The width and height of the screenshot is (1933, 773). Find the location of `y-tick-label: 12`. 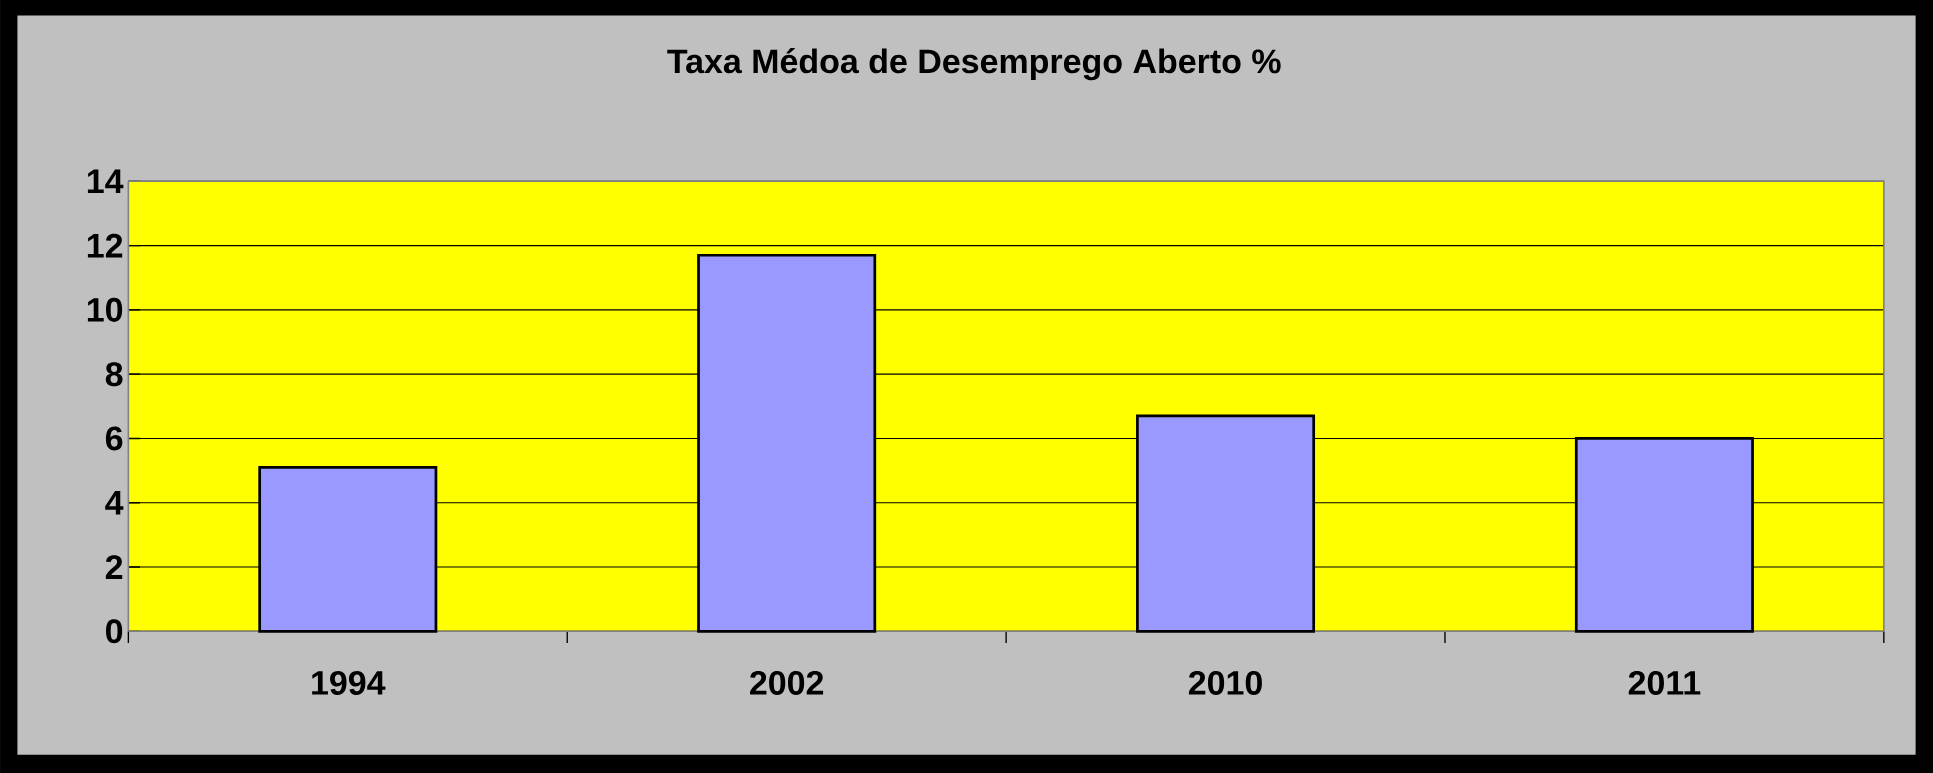

y-tick-label: 12 is located at coordinates (105, 245).